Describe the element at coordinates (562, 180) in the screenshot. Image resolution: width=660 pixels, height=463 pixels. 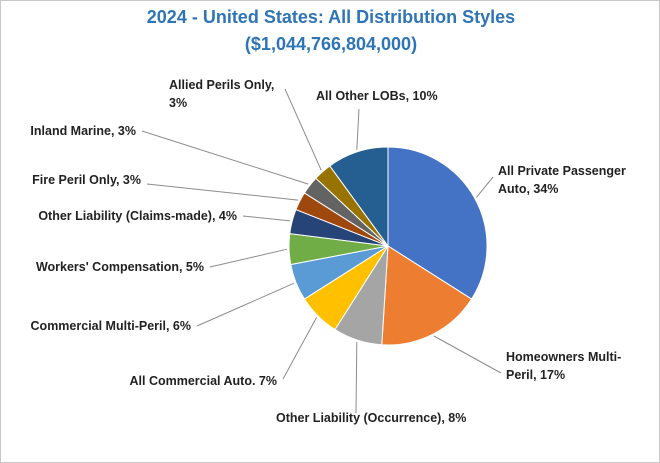
I see `slice-label: All Private Passenger Auto, 34%` at that location.